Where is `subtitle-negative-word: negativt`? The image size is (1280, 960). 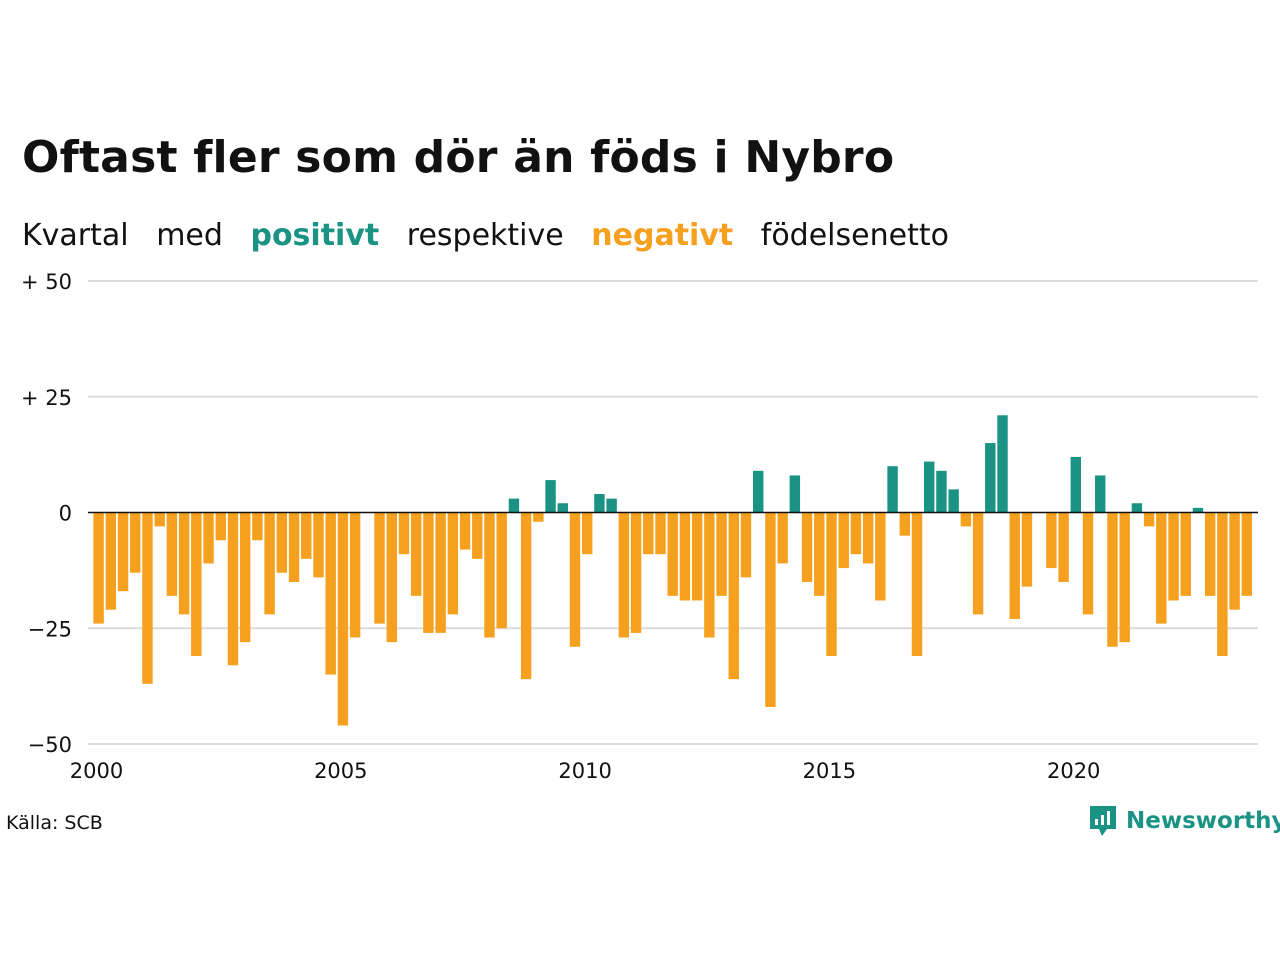 subtitle-negative-word: negativt is located at coordinates (662, 235).